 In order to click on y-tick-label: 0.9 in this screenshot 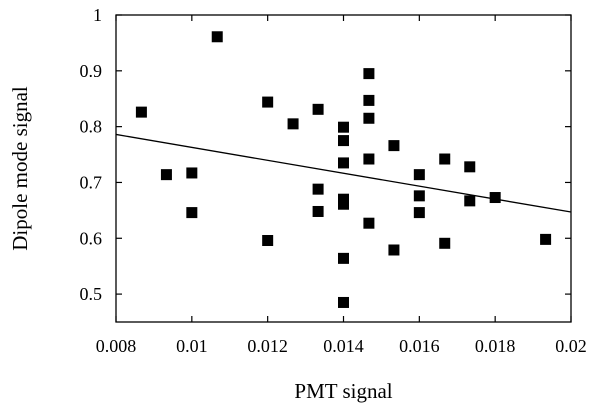, I will do `click(91, 71)`.